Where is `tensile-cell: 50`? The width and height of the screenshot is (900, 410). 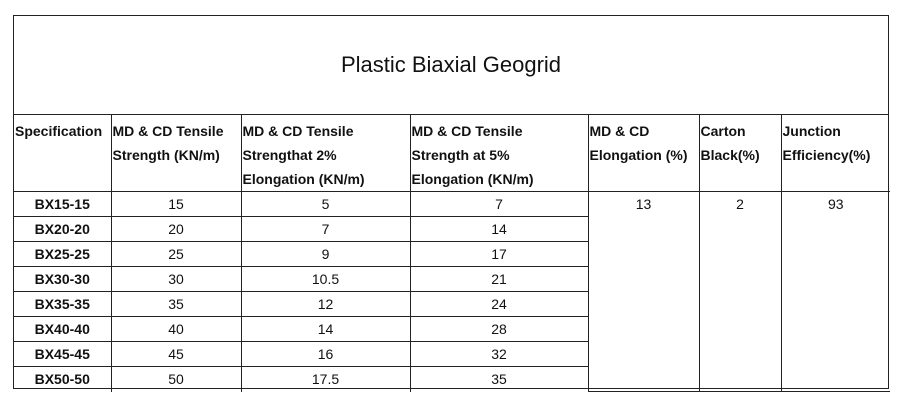
tensile-cell: 50 is located at coordinates (176, 379).